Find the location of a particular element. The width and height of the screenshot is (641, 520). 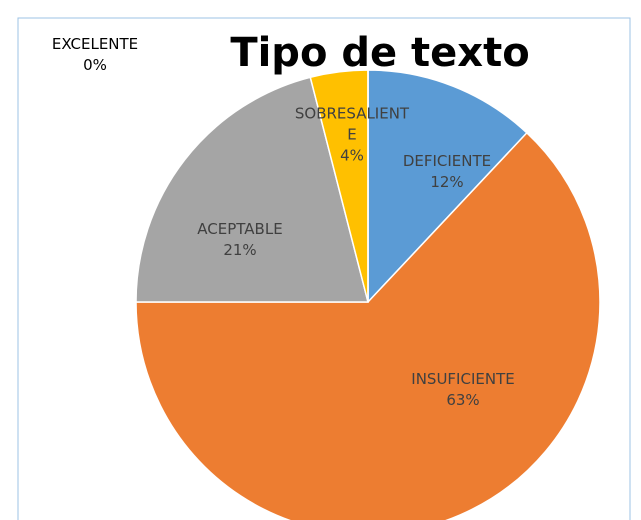

value-label: 0% is located at coordinates (95, 65).